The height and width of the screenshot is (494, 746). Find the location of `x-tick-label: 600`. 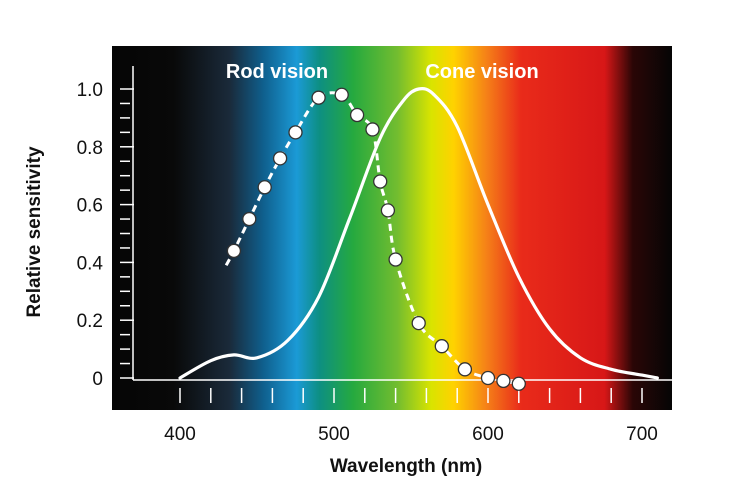

x-tick-label: 600 is located at coordinates (488, 434).